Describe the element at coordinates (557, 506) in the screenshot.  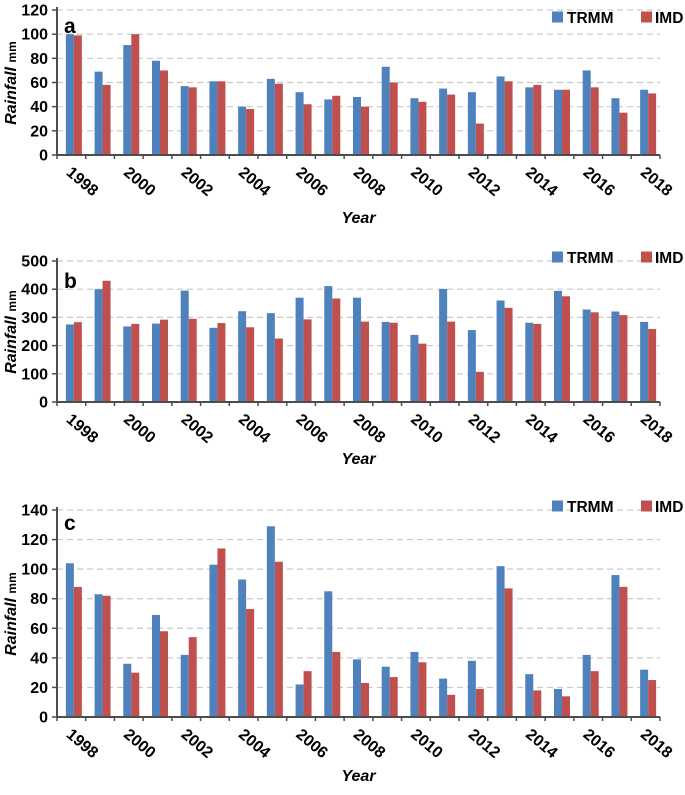
I see `legend-swatch-trmm-icon` at that location.